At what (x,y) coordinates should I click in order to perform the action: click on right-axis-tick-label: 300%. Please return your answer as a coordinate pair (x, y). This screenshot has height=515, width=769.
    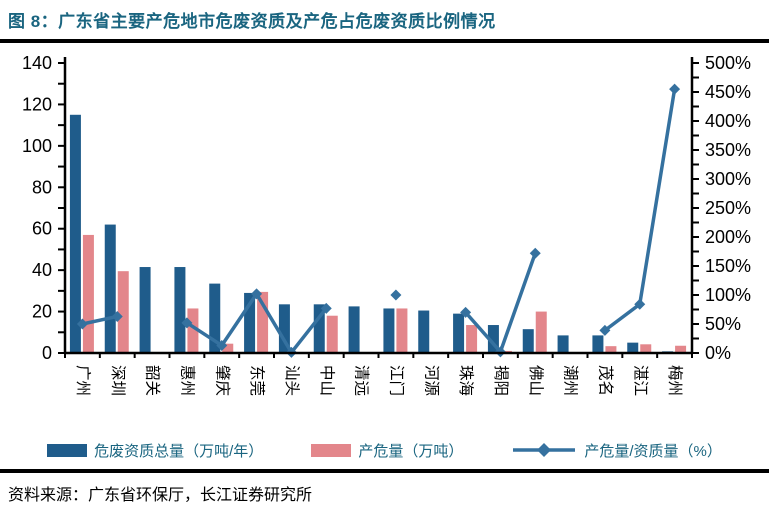
    Looking at the image, I should click on (728, 179).